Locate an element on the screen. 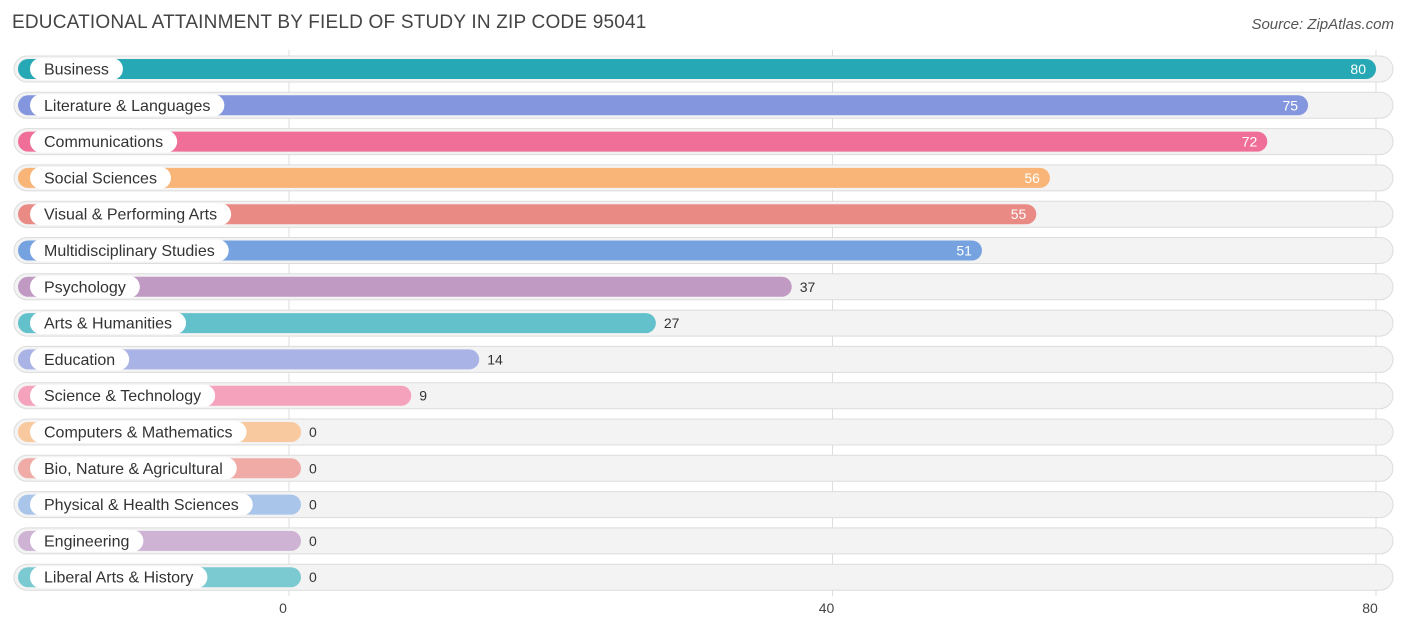 The height and width of the screenshot is (631, 1406). bar-row: Visual & Performing Arts 55 is located at coordinates (703, 214).